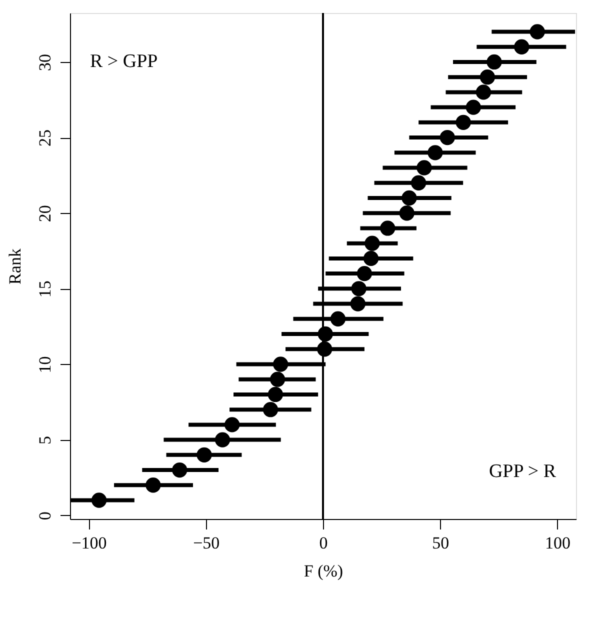 Image resolution: width=616 pixels, height=622 pixels. Describe the element at coordinates (45, 213) in the screenshot. I see `y-tick-label: 20` at that location.